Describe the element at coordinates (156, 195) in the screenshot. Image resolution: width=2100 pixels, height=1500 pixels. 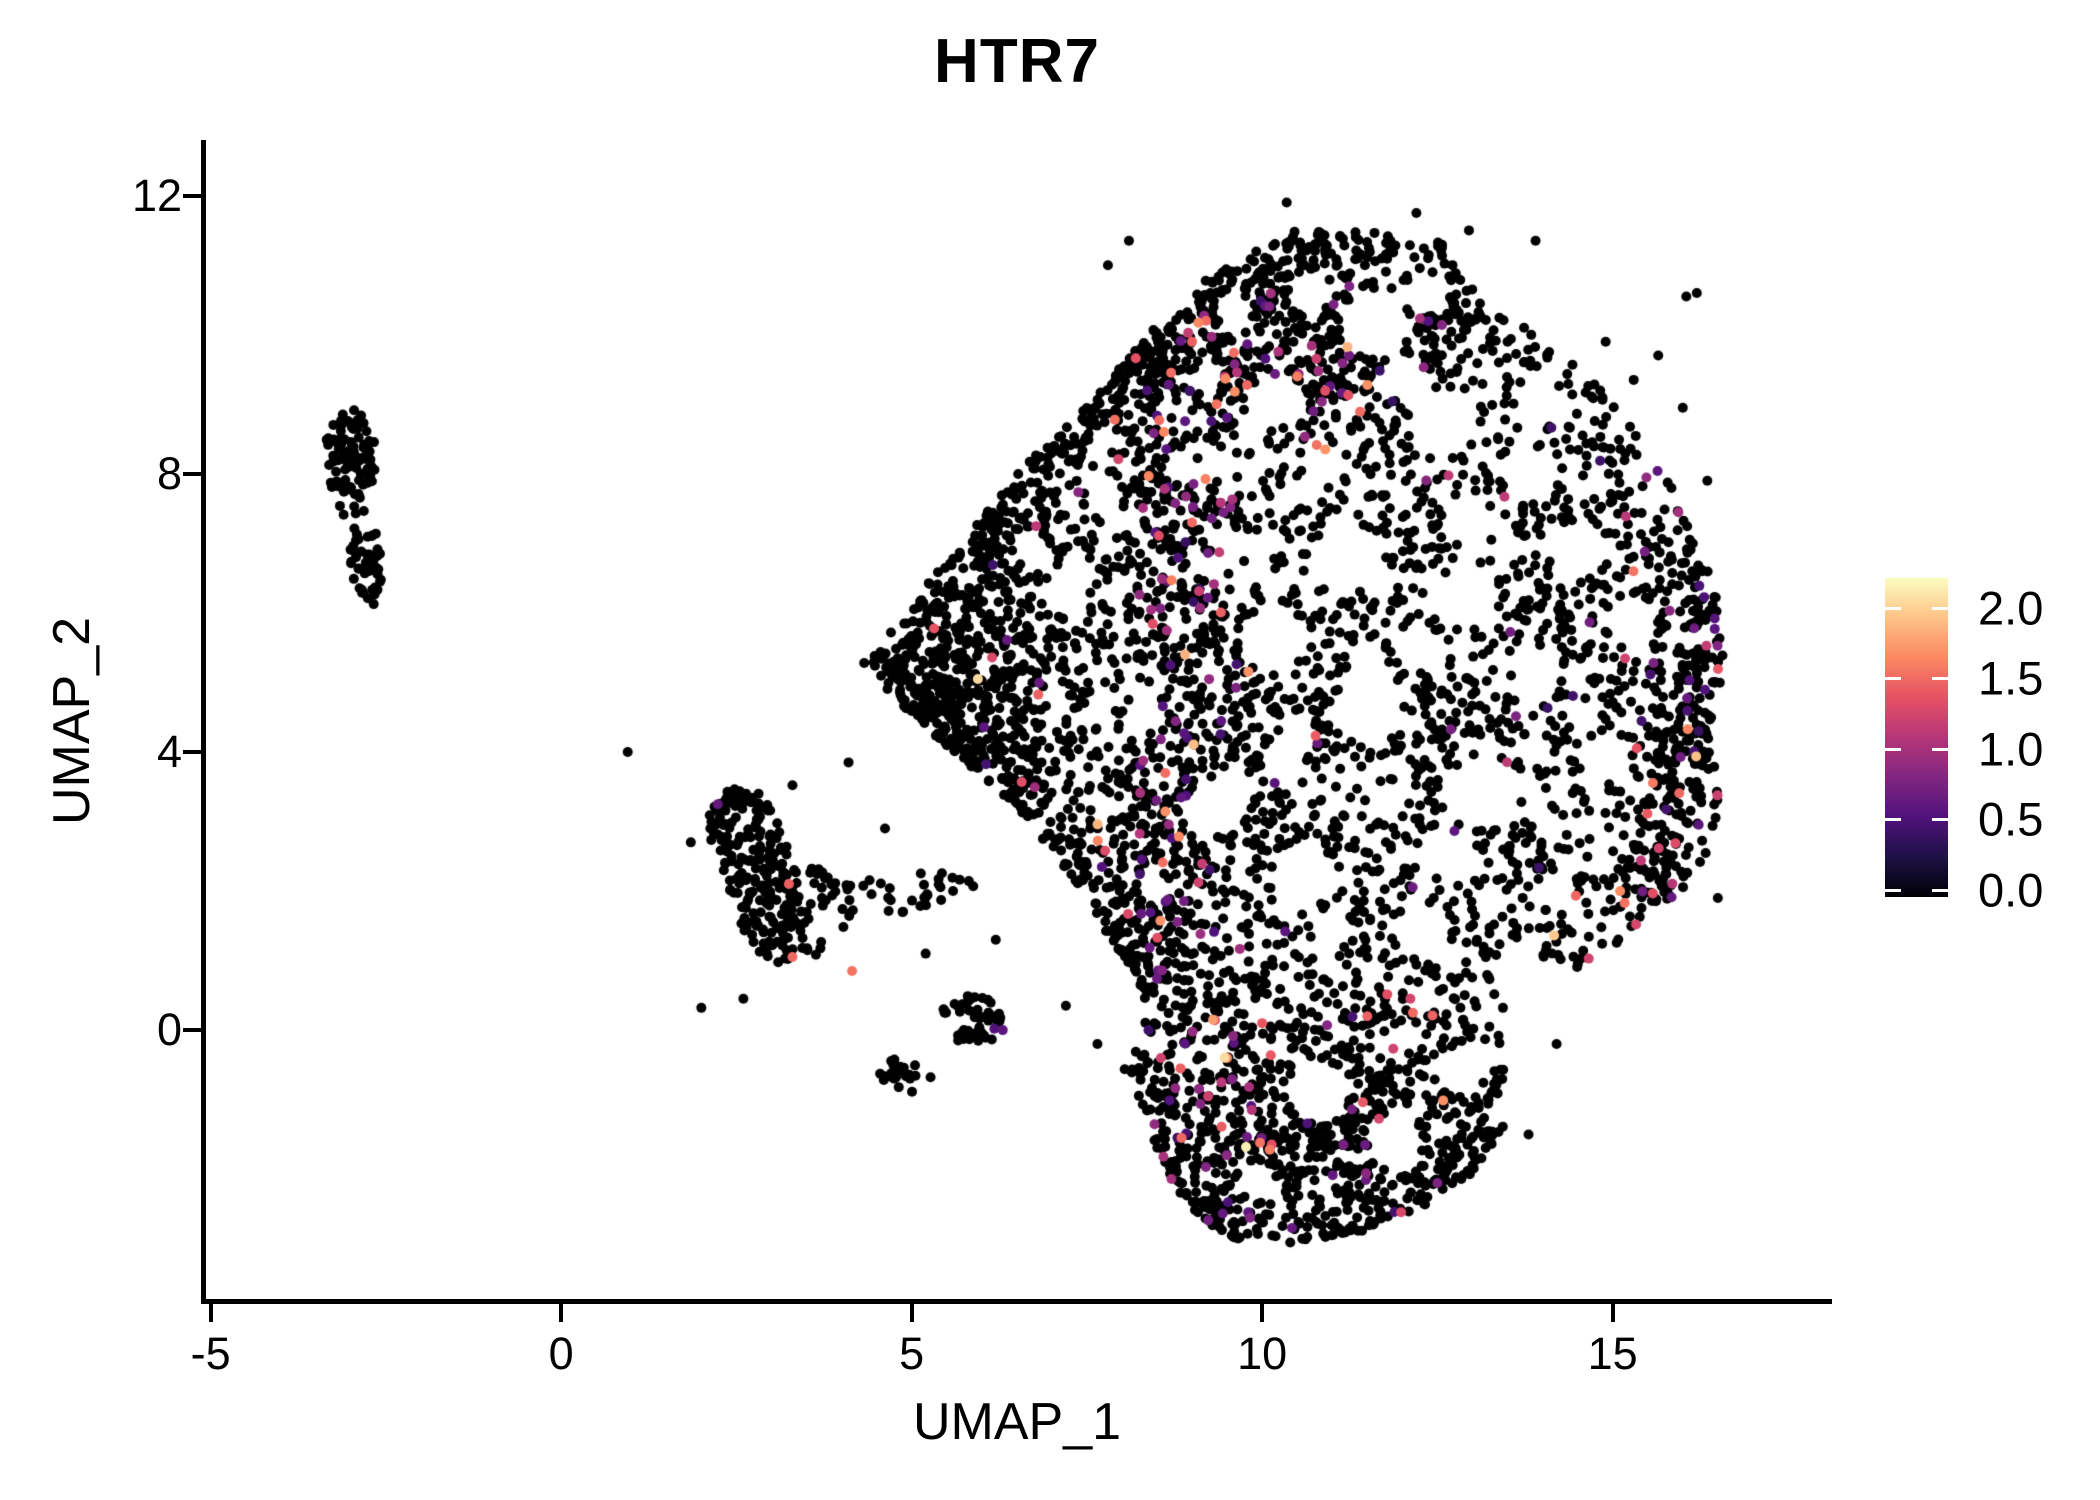
I see `y-axis-tick-label: 12` at that location.